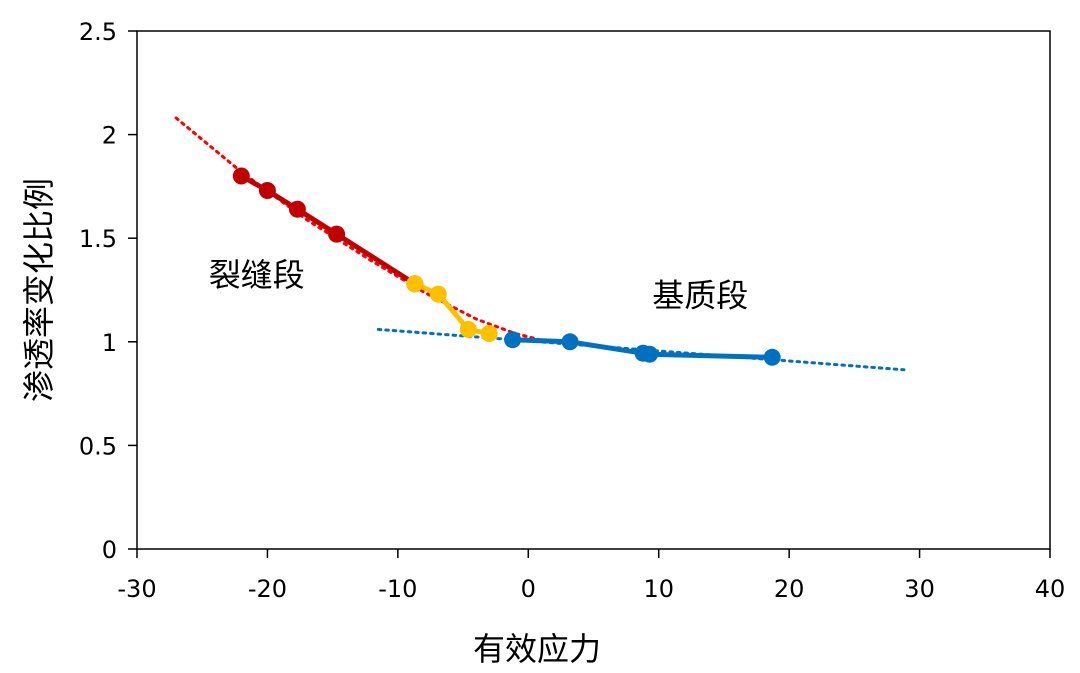 The width and height of the screenshot is (1080, 673). I want to click on x-tick-label: 20, so click(789, 589).